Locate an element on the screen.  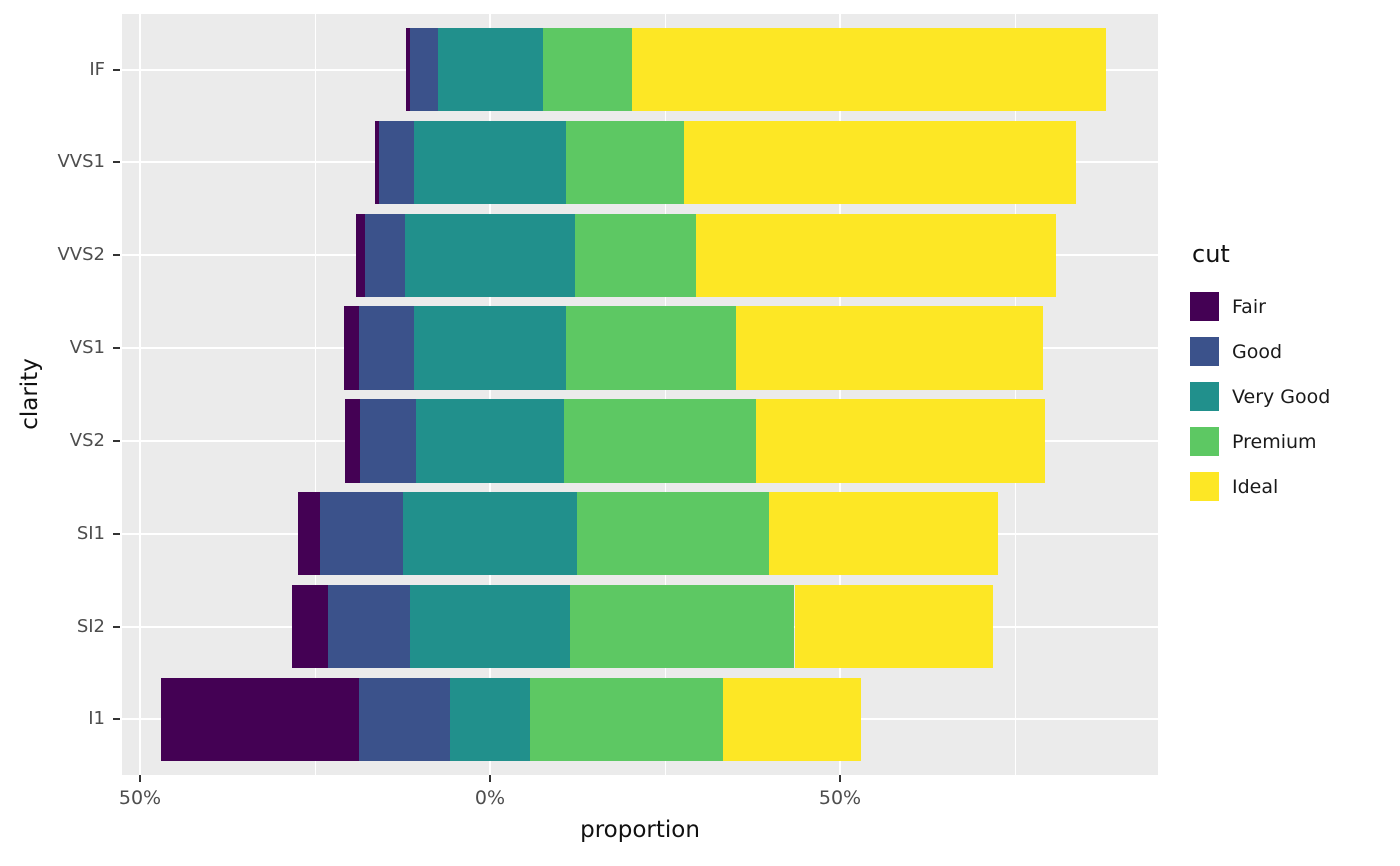
legend-label-fair: Fair is located at coordinates (1249, 306).